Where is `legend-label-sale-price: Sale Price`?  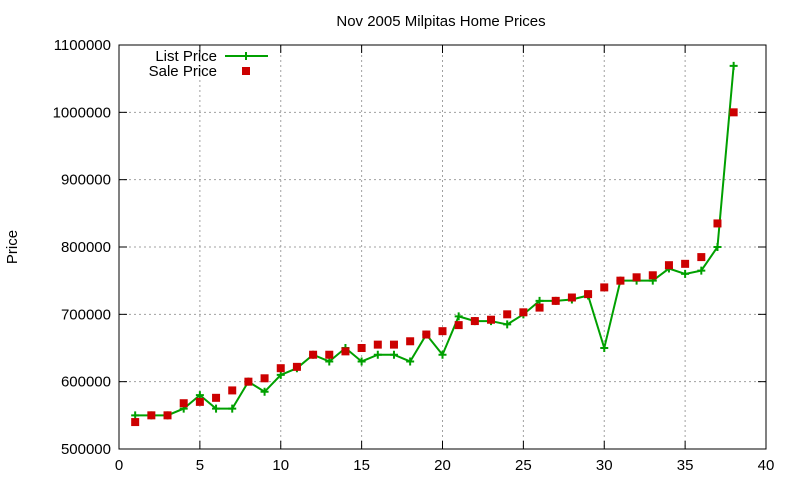 legend-label-sale-price: Sale Price is located at coordinates (183, 71).